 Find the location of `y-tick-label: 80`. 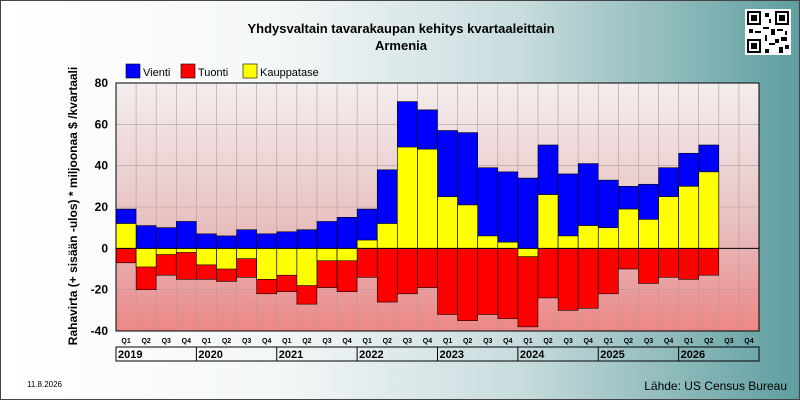

y-tick-label: 80 is located at coordinates (102, 83).